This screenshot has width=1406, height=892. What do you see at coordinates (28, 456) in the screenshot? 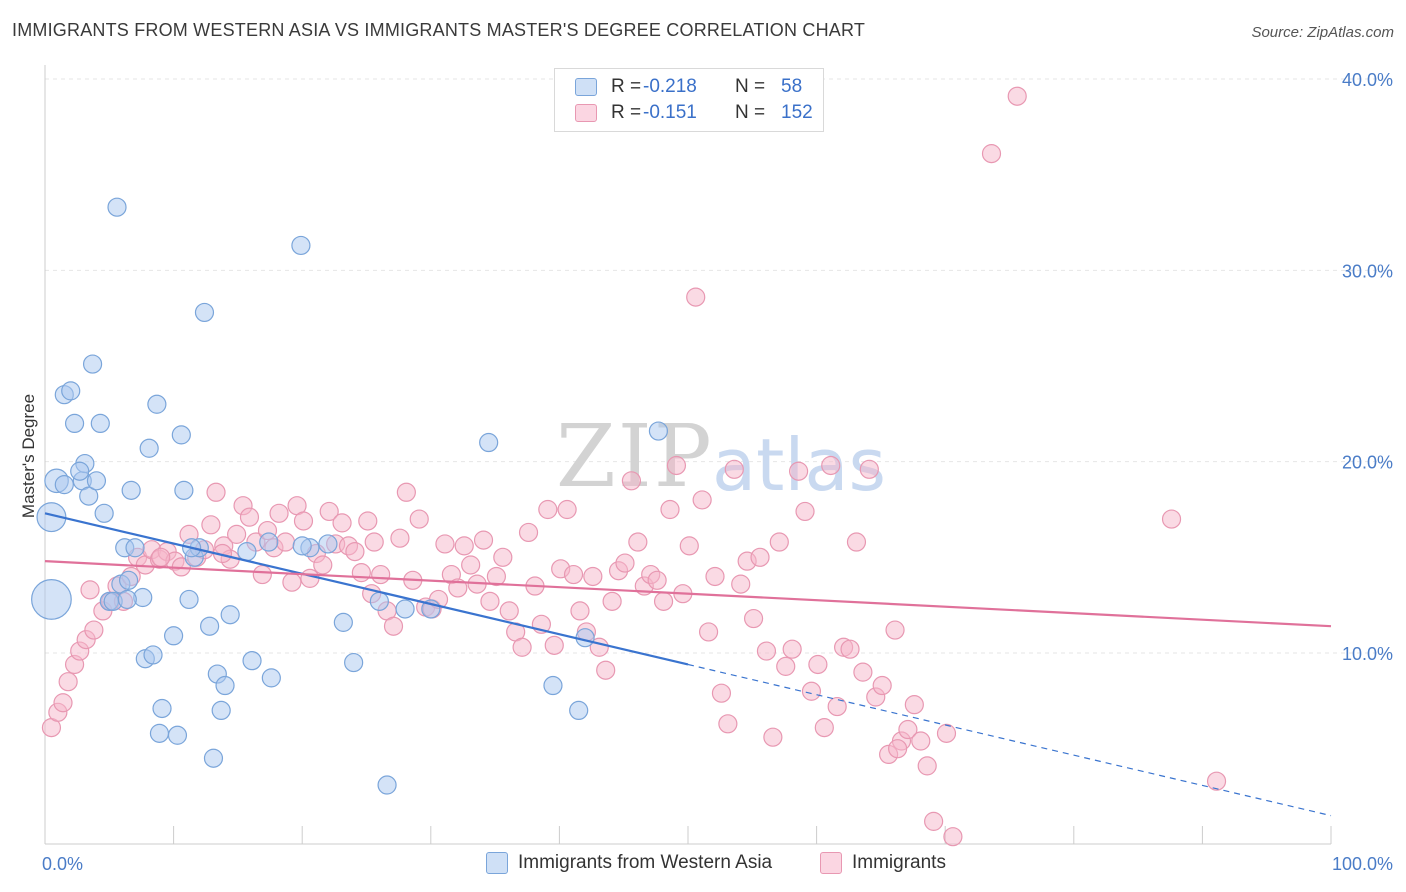
I see `y-axis-label: Master's Degree` at bounding box center [28, 456].